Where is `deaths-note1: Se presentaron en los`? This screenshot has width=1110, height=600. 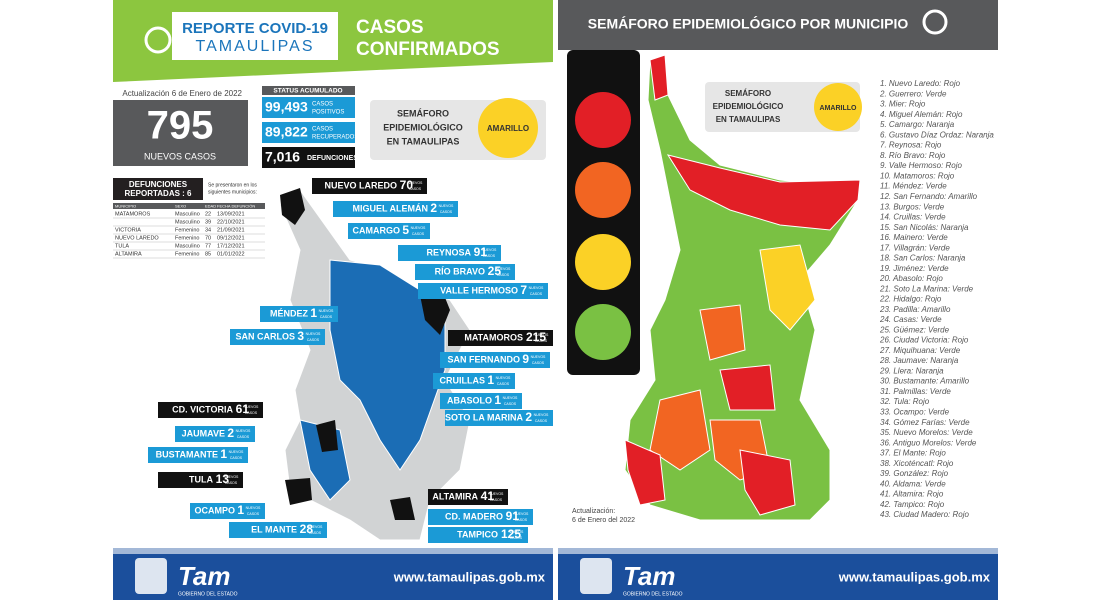 deaths-note1: Se presentaron en los is located at coordinates (232, 185).